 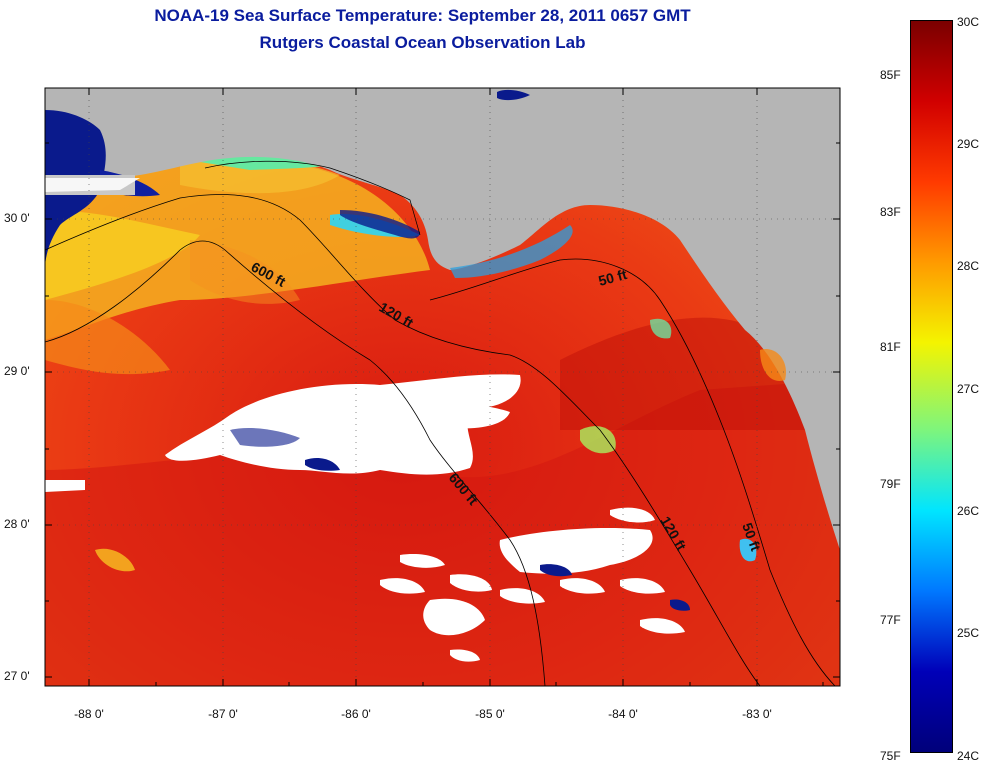 What do you see at coordinates (931, 386) in the screenshot?
I see `temperature-colorbar` at bounding box center [931, 386].